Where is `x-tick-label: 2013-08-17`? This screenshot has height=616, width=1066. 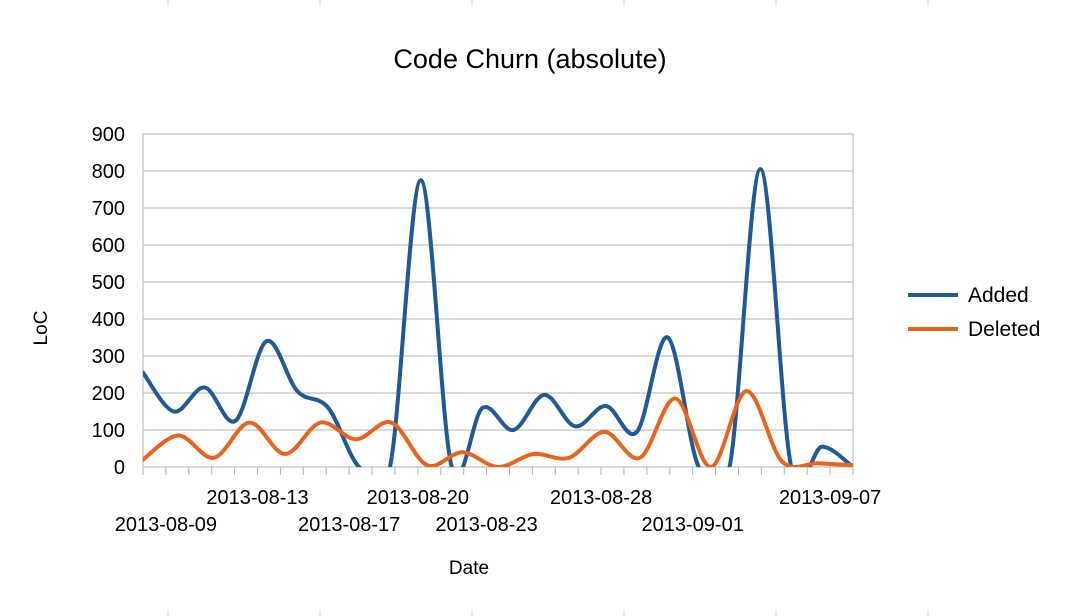
x-tick-label: 2013-08-17 is located at coordinates (349, 525).